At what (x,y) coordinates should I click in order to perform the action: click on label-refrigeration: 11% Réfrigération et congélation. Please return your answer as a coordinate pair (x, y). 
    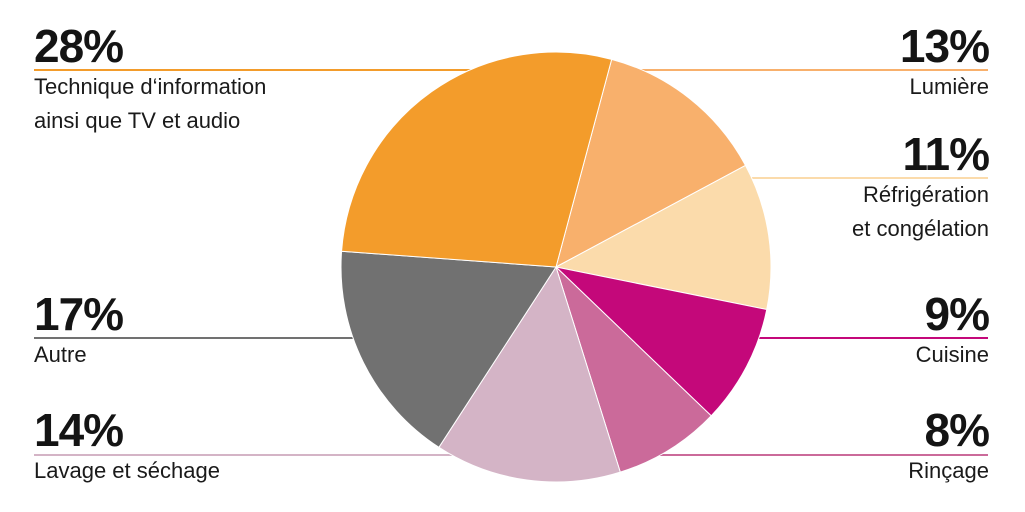
    Looking at the image, I should click on (921, 187).